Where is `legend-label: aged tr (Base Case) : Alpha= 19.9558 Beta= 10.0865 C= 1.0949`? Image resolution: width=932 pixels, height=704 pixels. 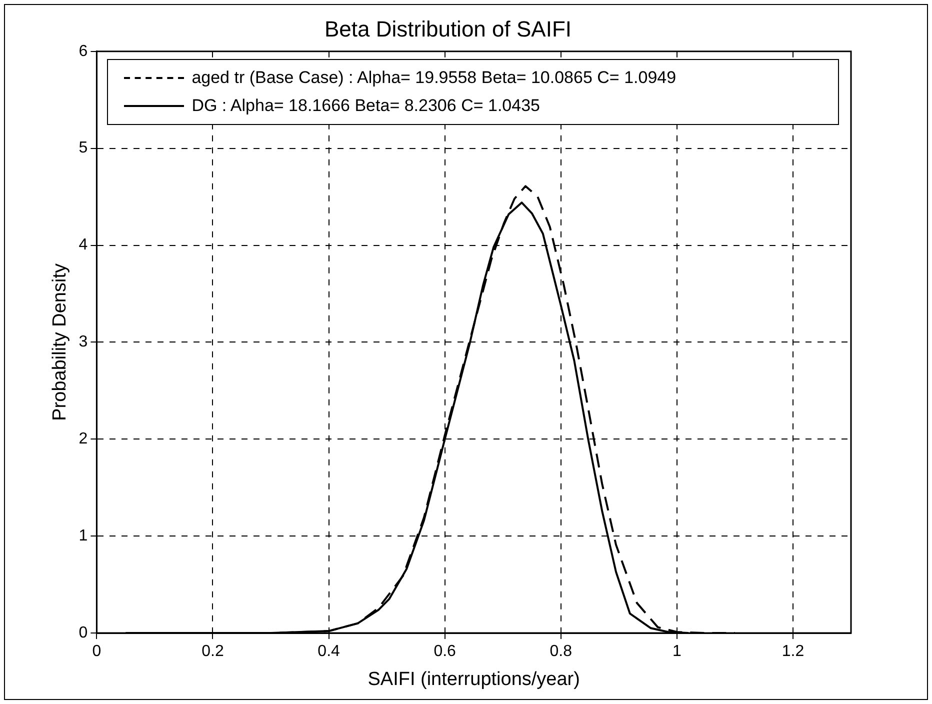
legend-label: aged tr (Base Case) : Alpha= 19.9558 Beta= 10.0865 C= 1.0949 is located at coordinates (434, 78).